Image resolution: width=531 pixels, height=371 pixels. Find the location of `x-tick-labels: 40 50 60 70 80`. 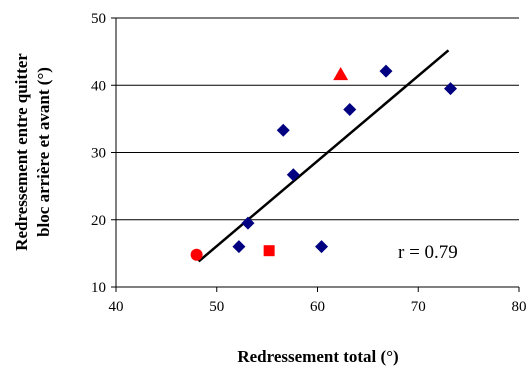

x-tick-labels: 40 50 60 70 80 is located at coordinates (318, 307).